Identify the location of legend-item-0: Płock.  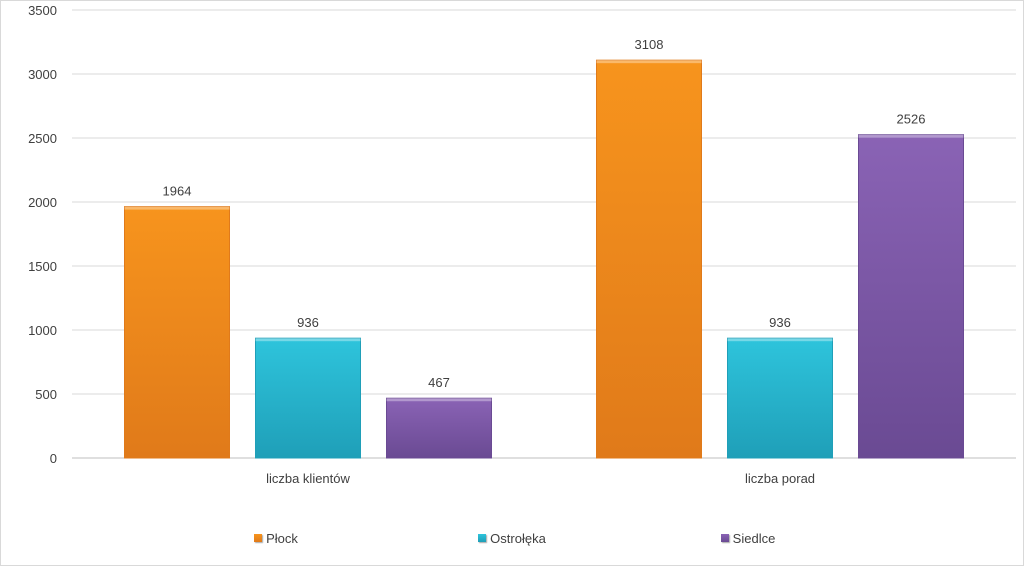
(276, 538).